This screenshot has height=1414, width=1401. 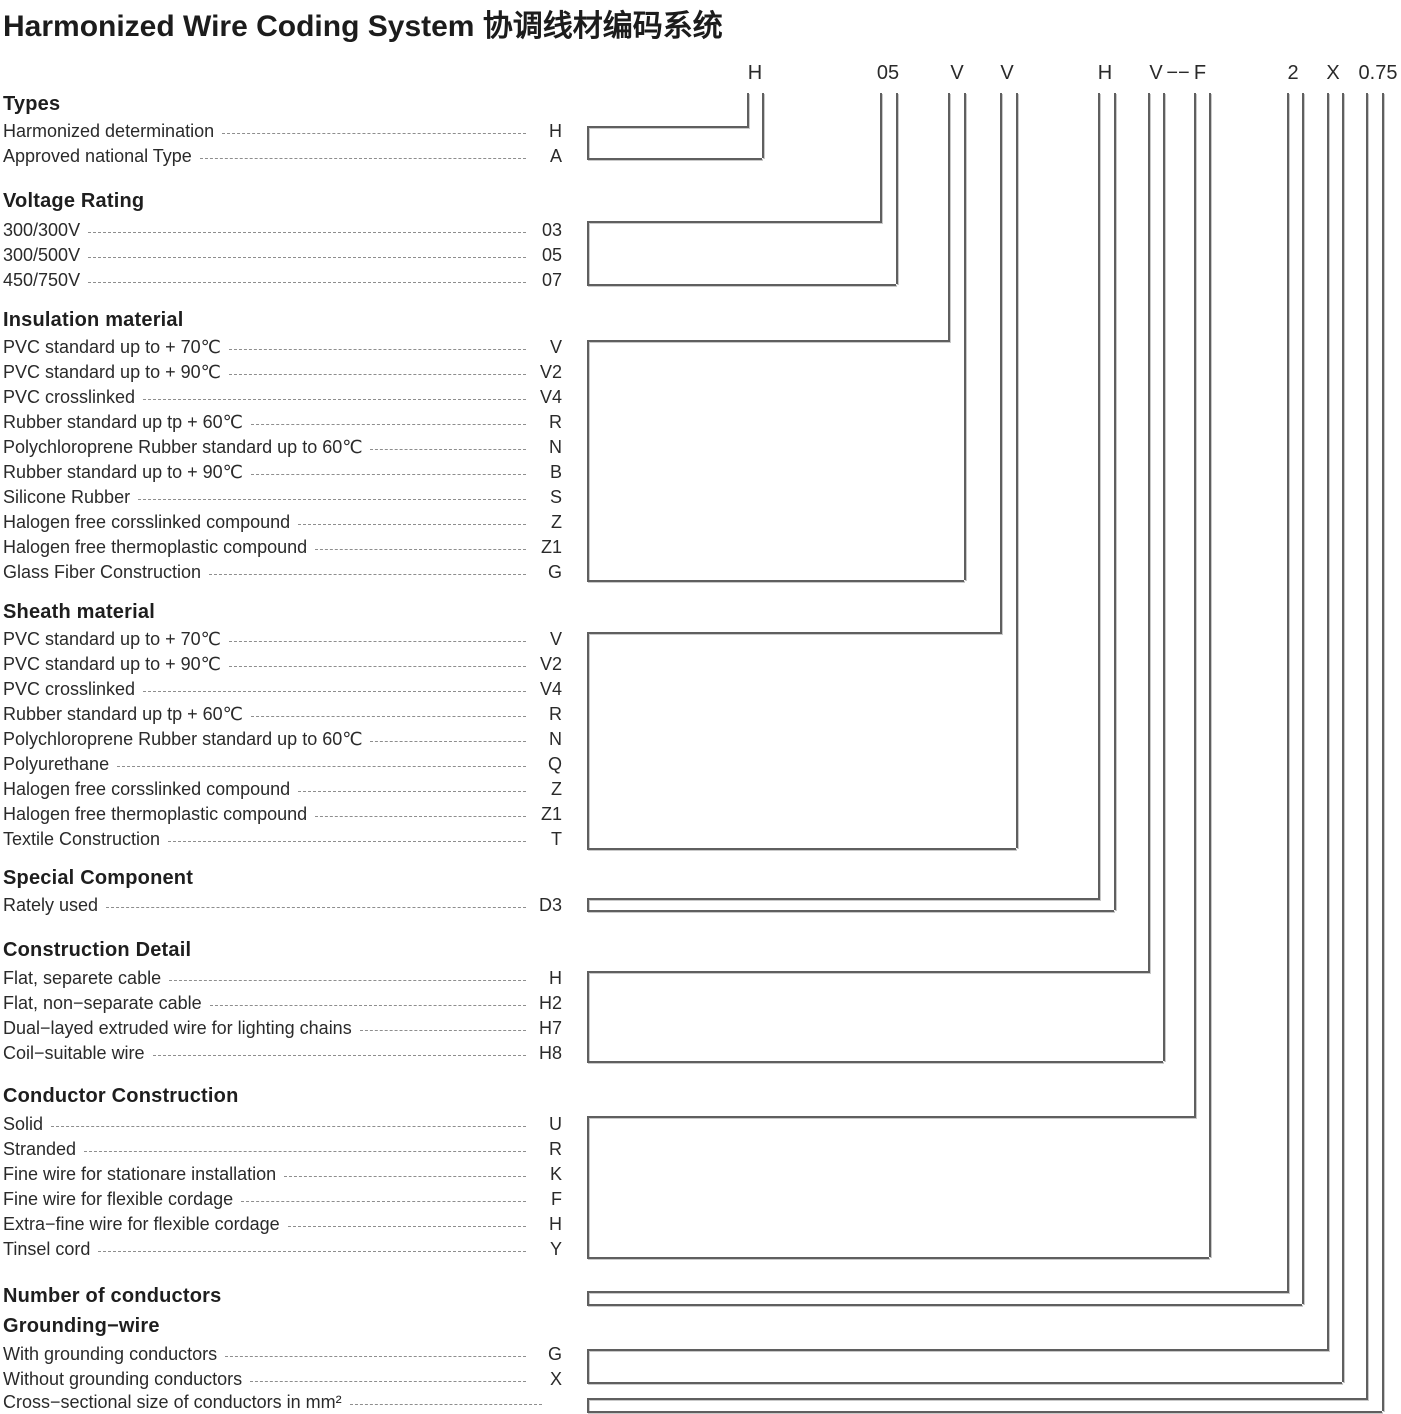 I want to click on example-code-char-9: X, so click(x=1333, y=73).